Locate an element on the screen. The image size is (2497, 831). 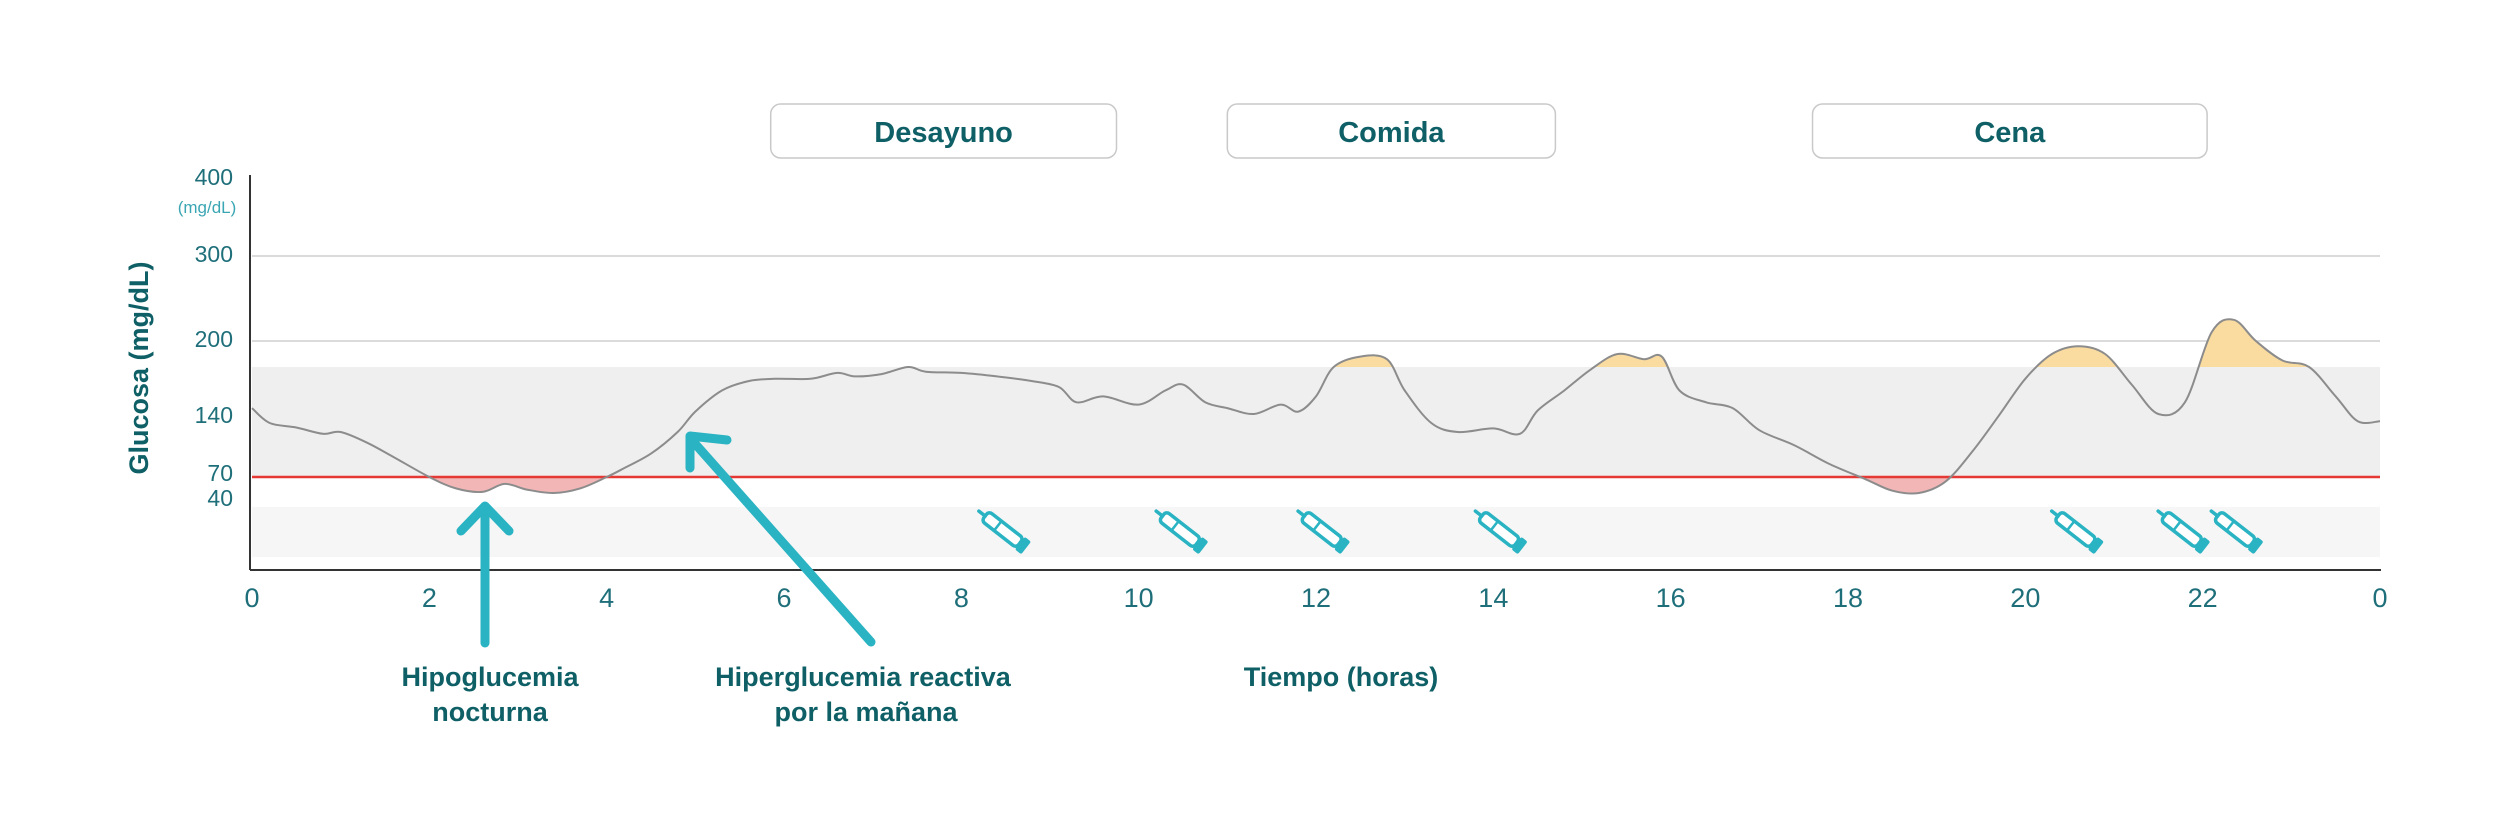
hypoglycemia-fill is located at coordinates (1316, 485).